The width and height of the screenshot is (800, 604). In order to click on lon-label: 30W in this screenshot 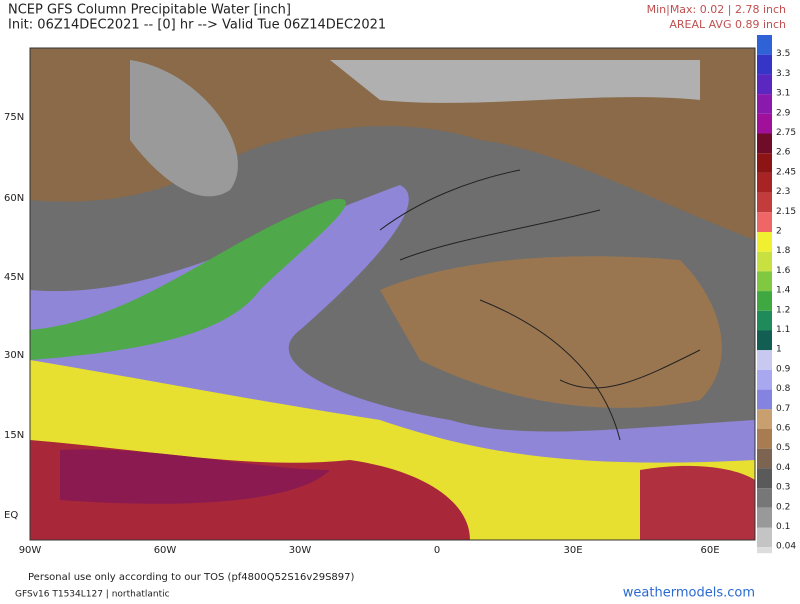, I will do `click(300, 550)`.